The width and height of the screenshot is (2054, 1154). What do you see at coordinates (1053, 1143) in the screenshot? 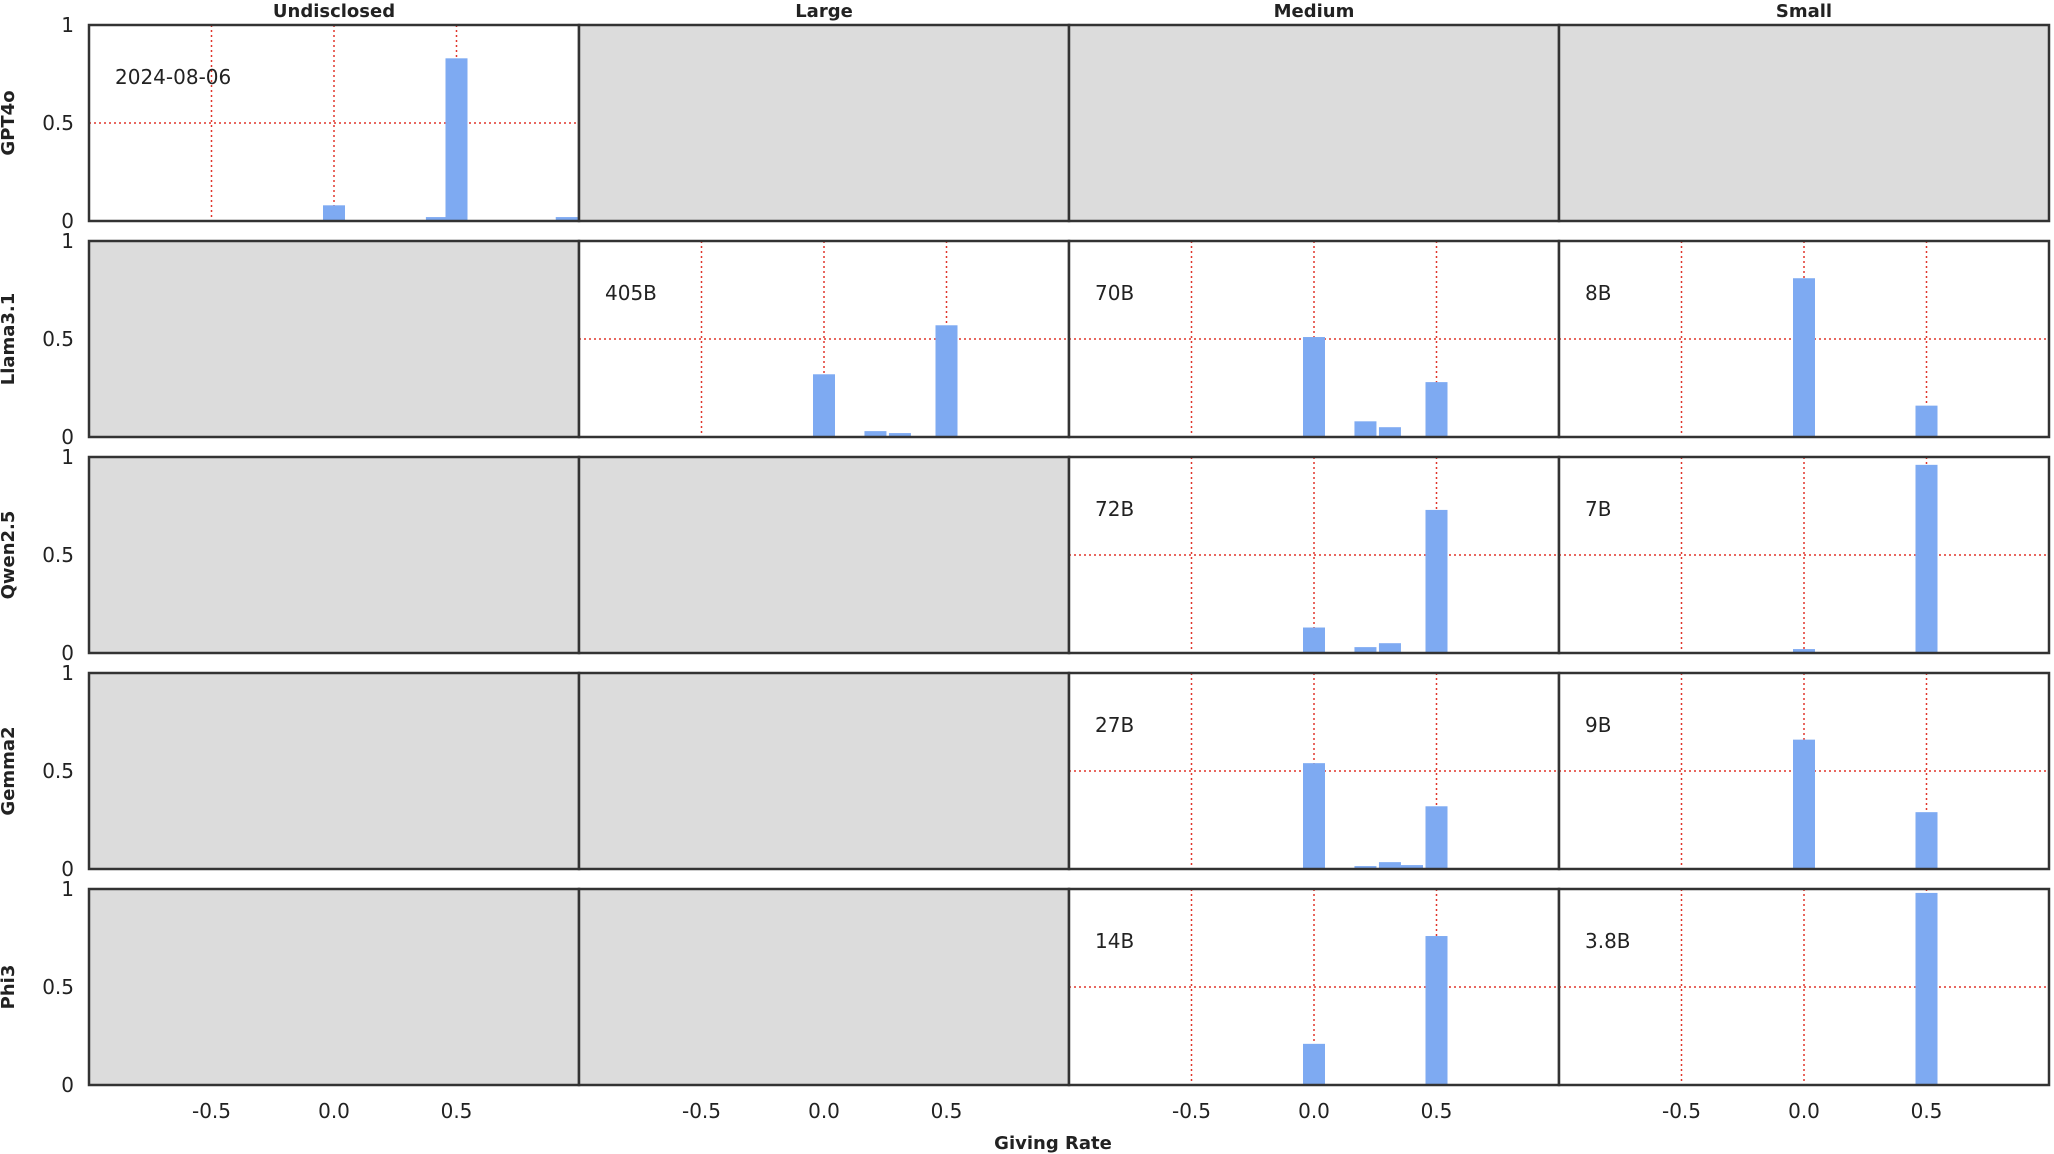
I see `x-axis-label: Giving Rate` at bounding box center [1053, 1143].